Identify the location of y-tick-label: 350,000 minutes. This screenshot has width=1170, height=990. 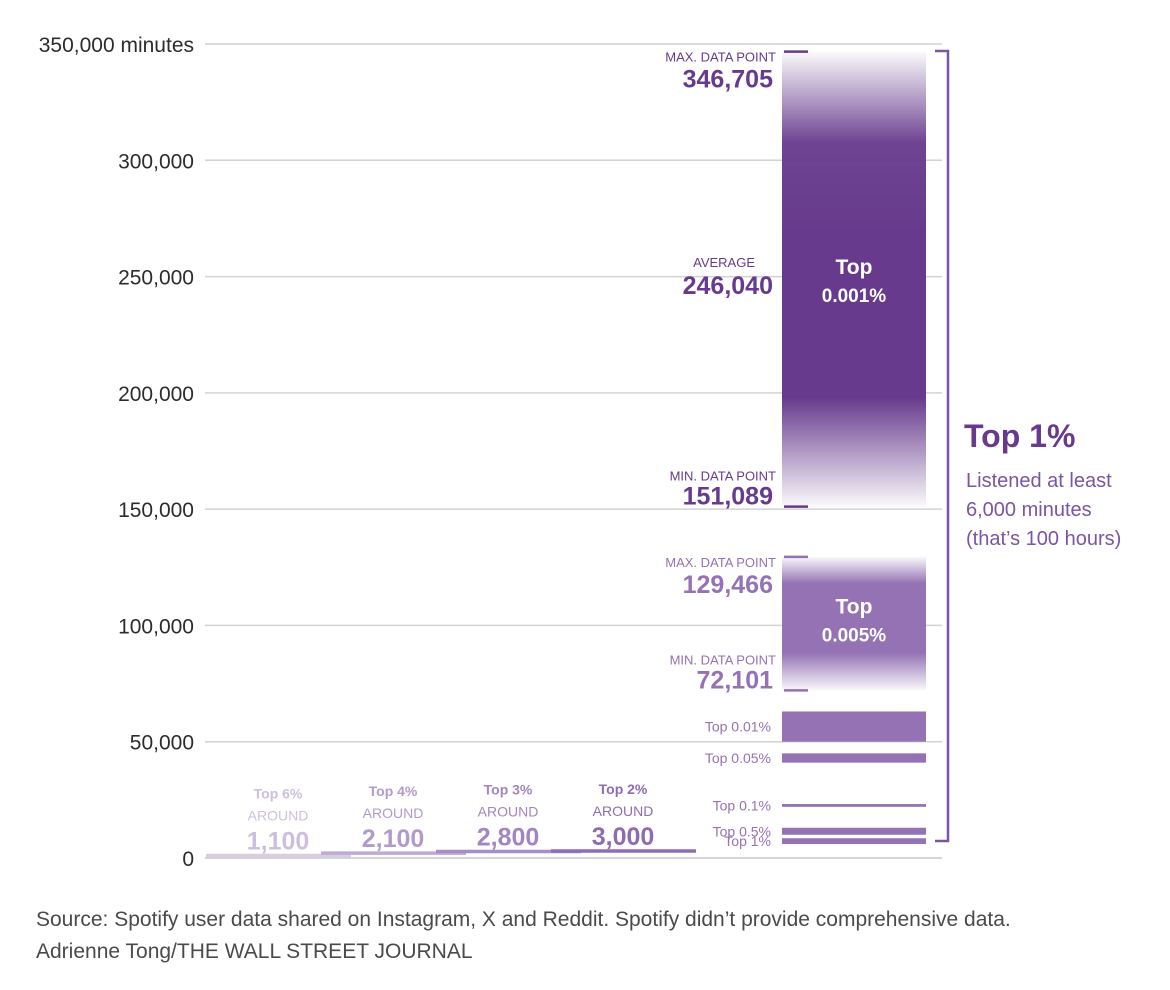
(116, 45).